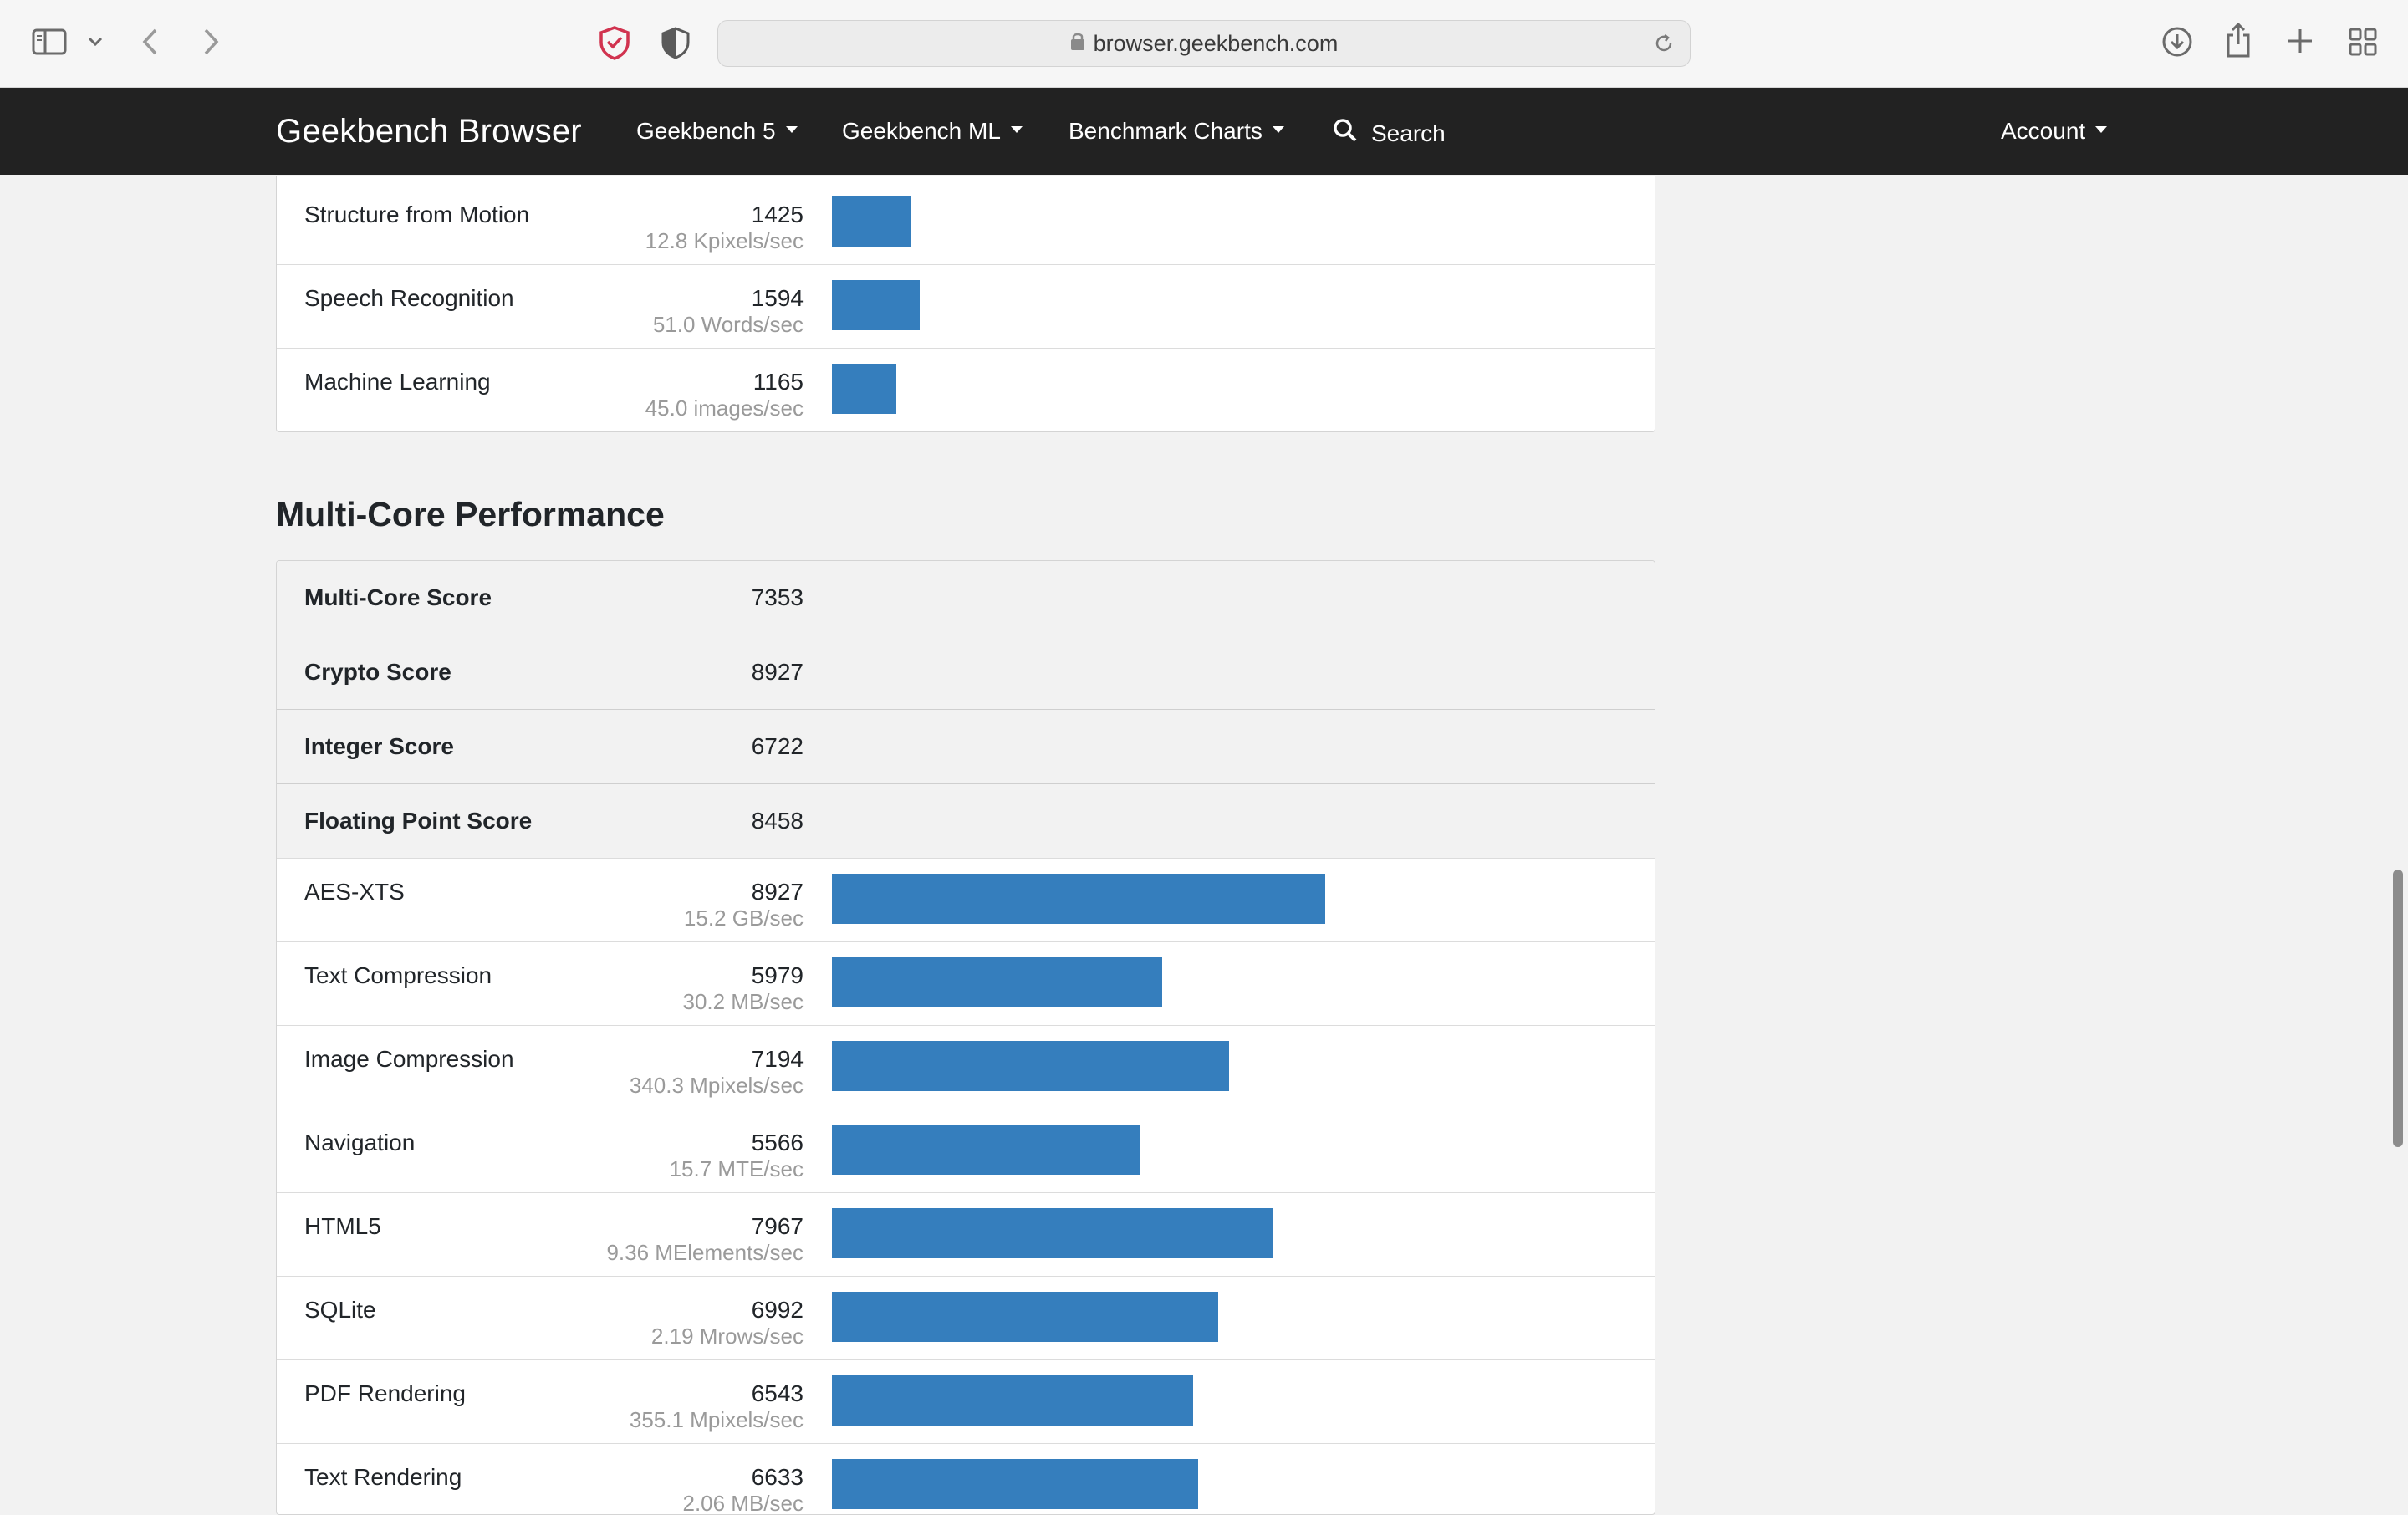  I want to click on table-row: SQLite 6992 2.19 Mrows/sec, so click(966, 1317).